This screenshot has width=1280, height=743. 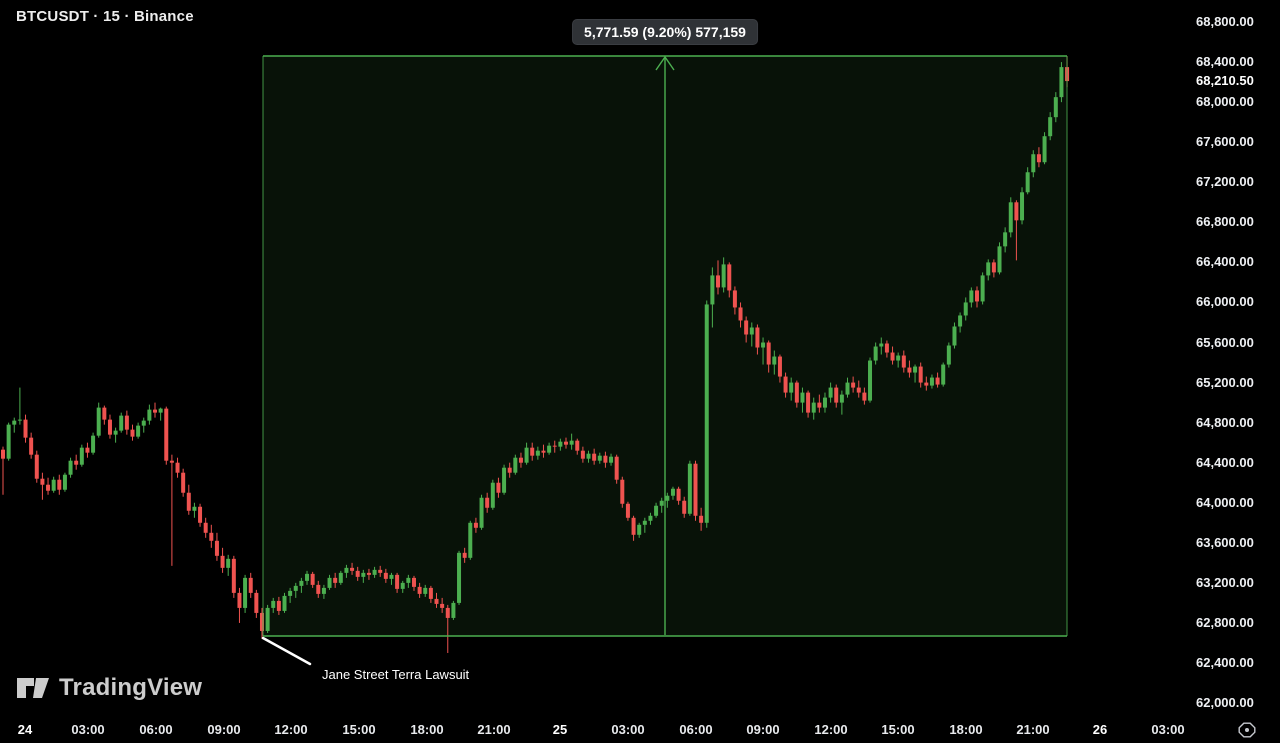 I want to click on price-tick: 66,400.00, so click(x=1225, y=262).